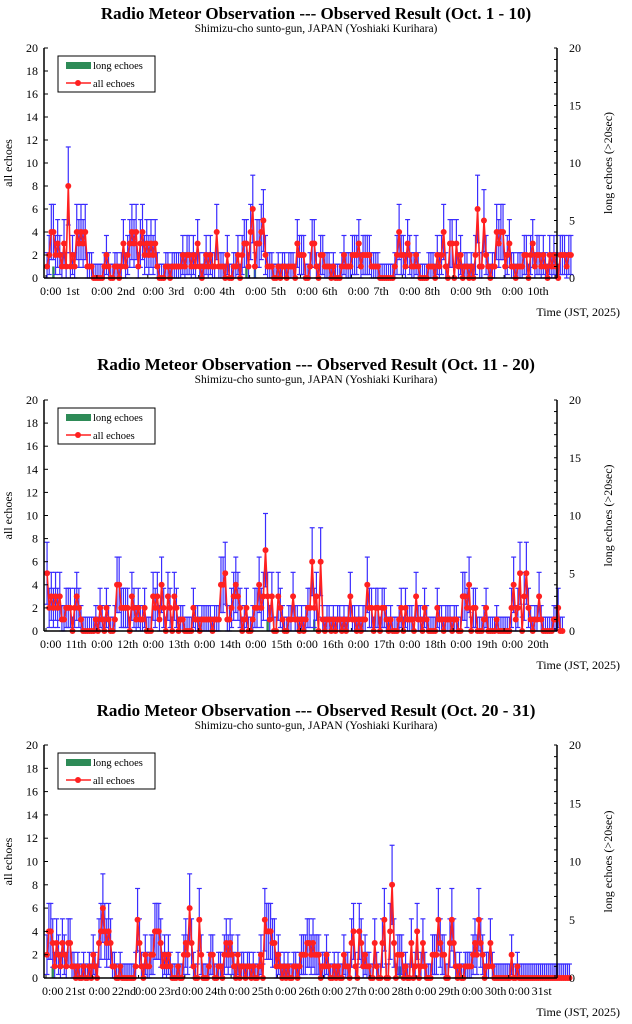 This screenshot has width=632, height=1024. I want to click on y-tick-label: 14, so click(32, 815).